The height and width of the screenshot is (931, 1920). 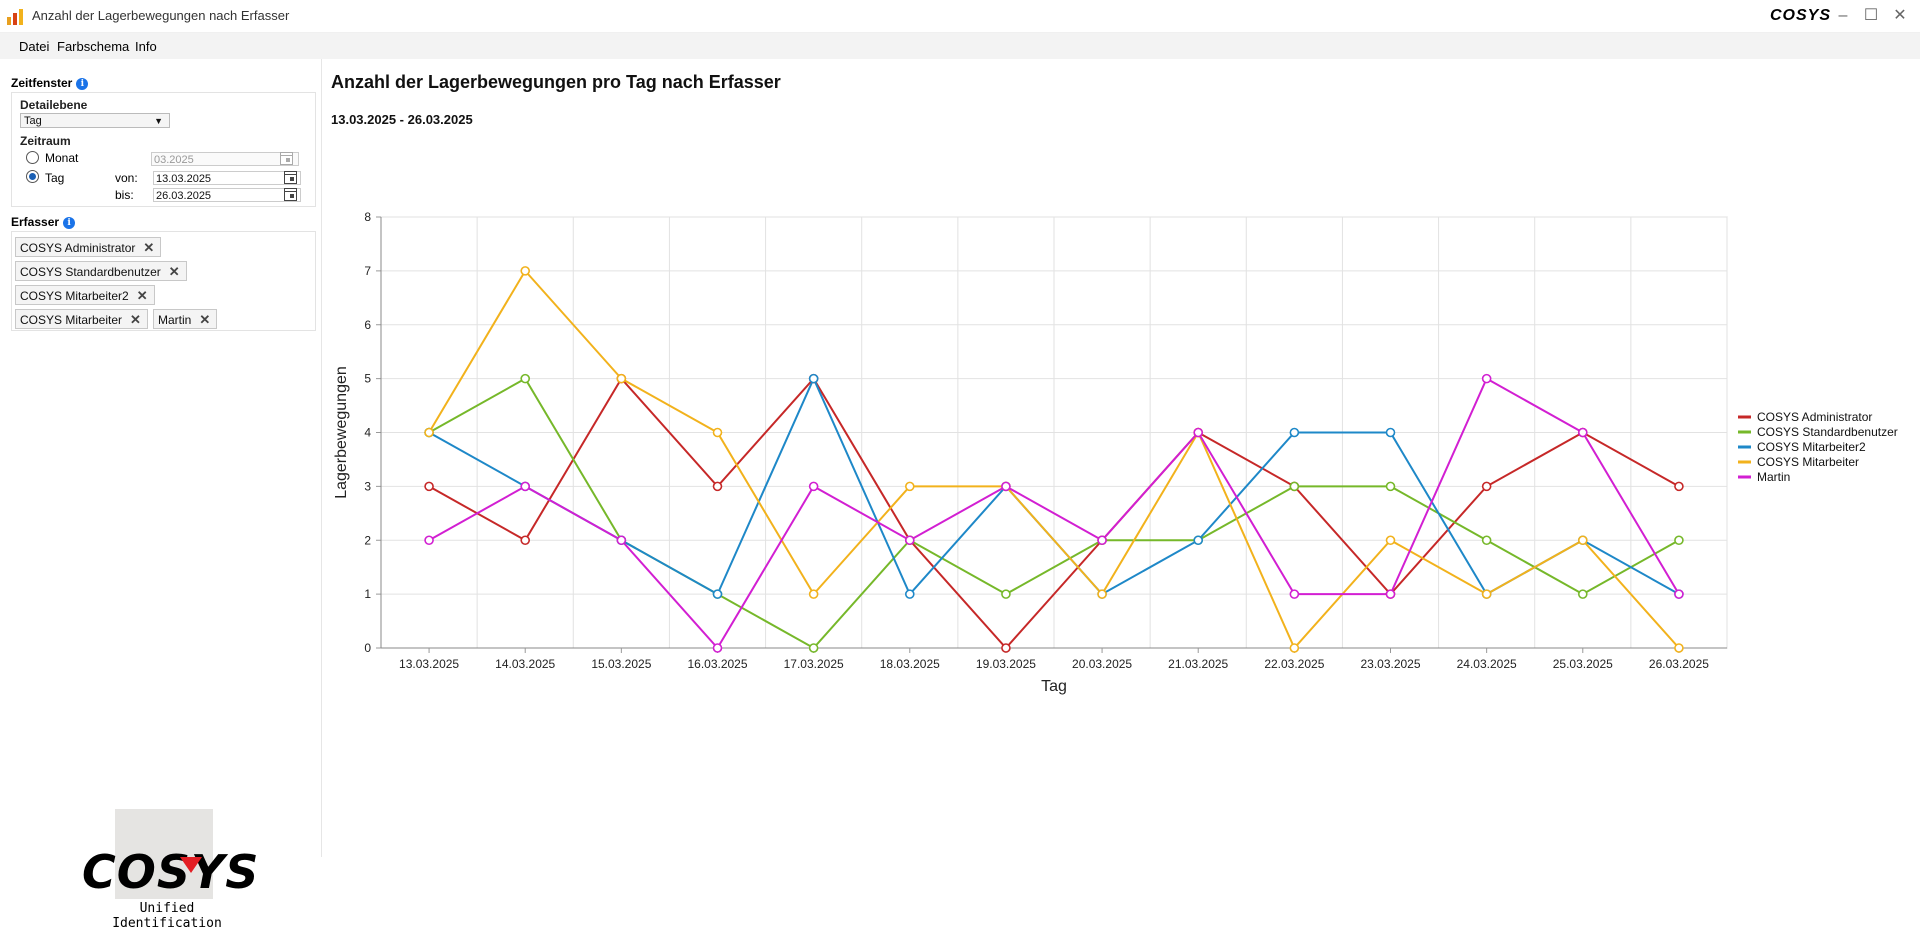 What do you see at coordinates (1871, 15) in the screenshot?
I see `maximize-button: ☐` at bounding box center [1871, 15].